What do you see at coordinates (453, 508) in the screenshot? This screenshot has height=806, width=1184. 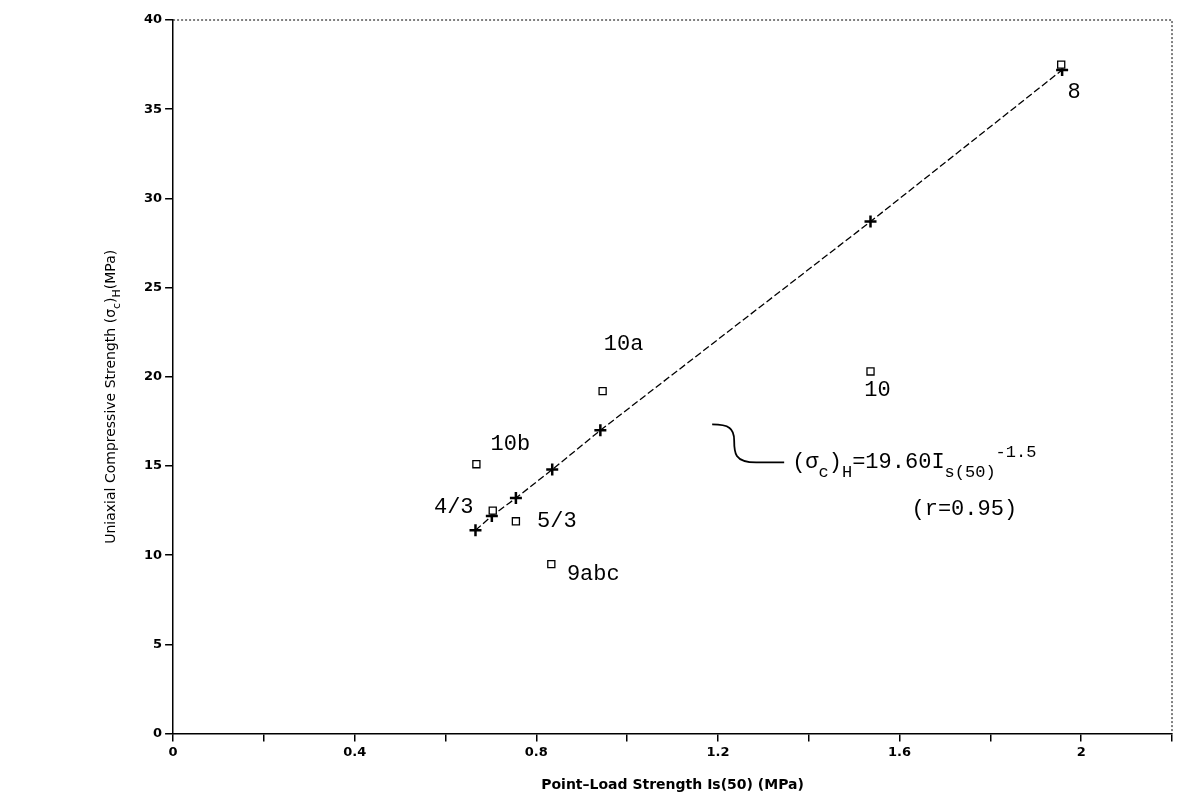 I see `annotation: 4/3` at bounding box center [453, 508].